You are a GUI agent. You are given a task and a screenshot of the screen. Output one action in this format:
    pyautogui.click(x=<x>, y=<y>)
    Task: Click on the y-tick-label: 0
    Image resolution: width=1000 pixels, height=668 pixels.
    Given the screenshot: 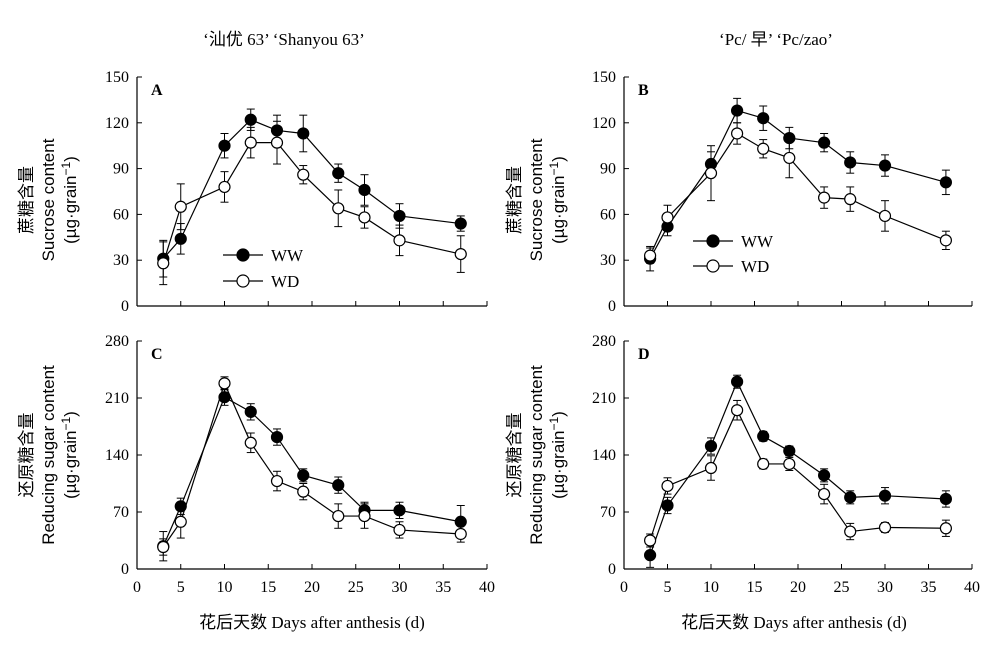 What is the action you would take?
    pyautogui.click(x=125, y=569)
    